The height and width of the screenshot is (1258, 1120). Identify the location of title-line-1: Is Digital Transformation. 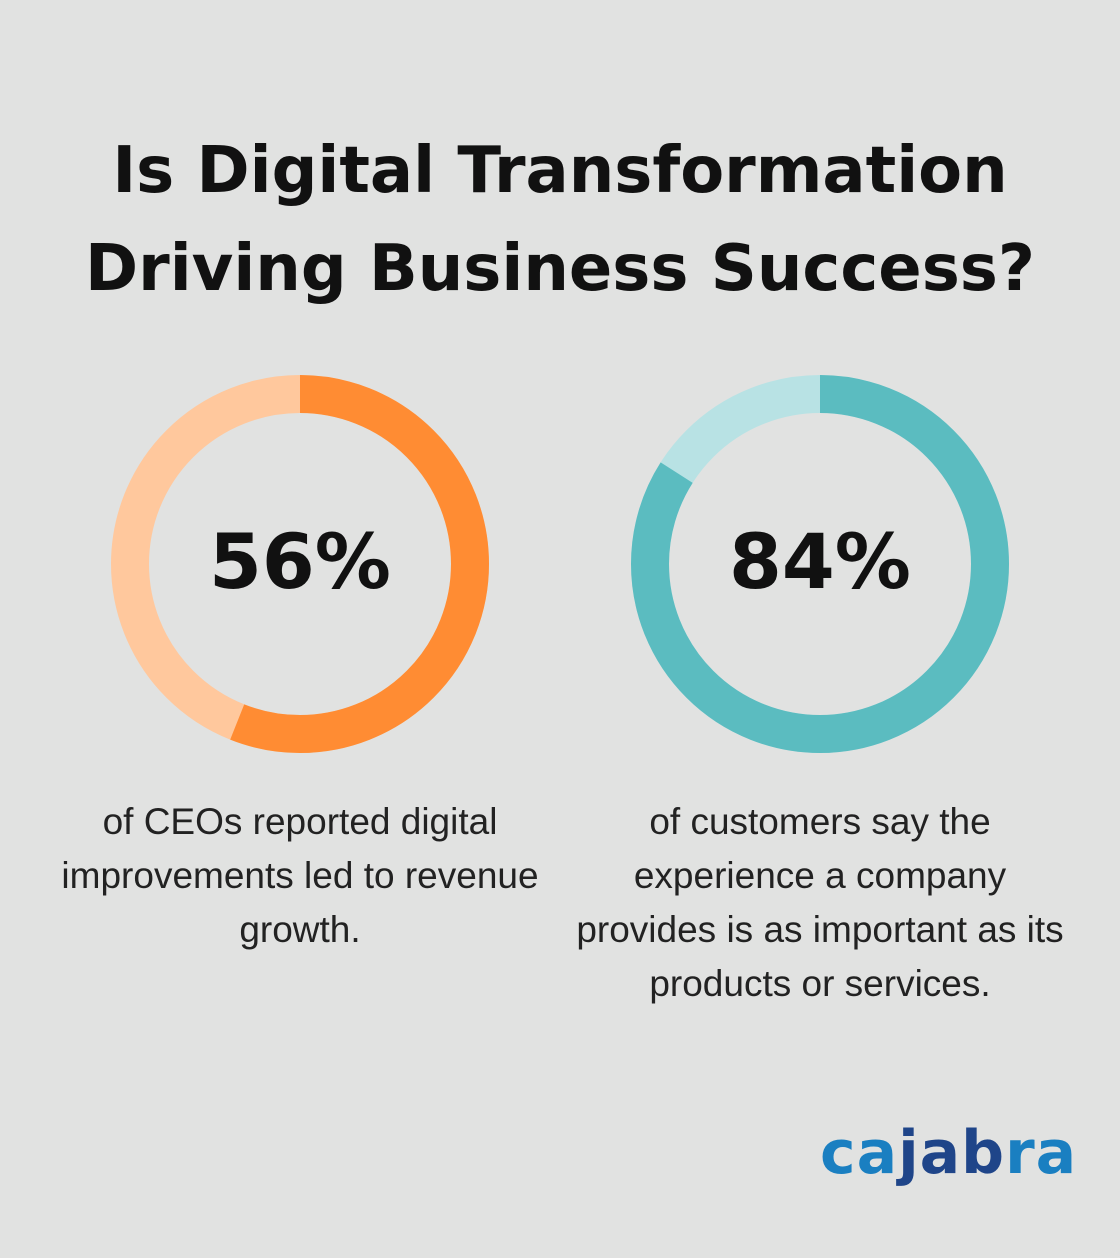
(560, 171).